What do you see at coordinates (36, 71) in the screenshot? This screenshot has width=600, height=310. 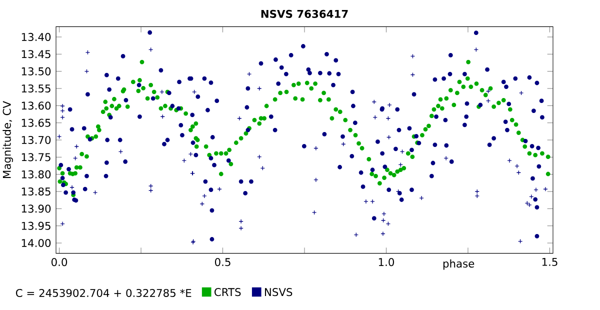 I see `y-tick-label: 13.50` at bounding box center [36, 71].